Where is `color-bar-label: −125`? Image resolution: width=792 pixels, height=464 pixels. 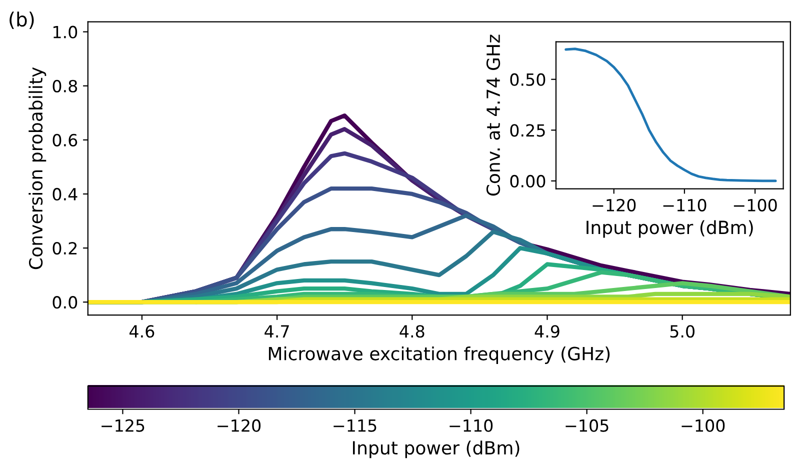 color-bar-label: −125 is located at coordinates (123, 425).